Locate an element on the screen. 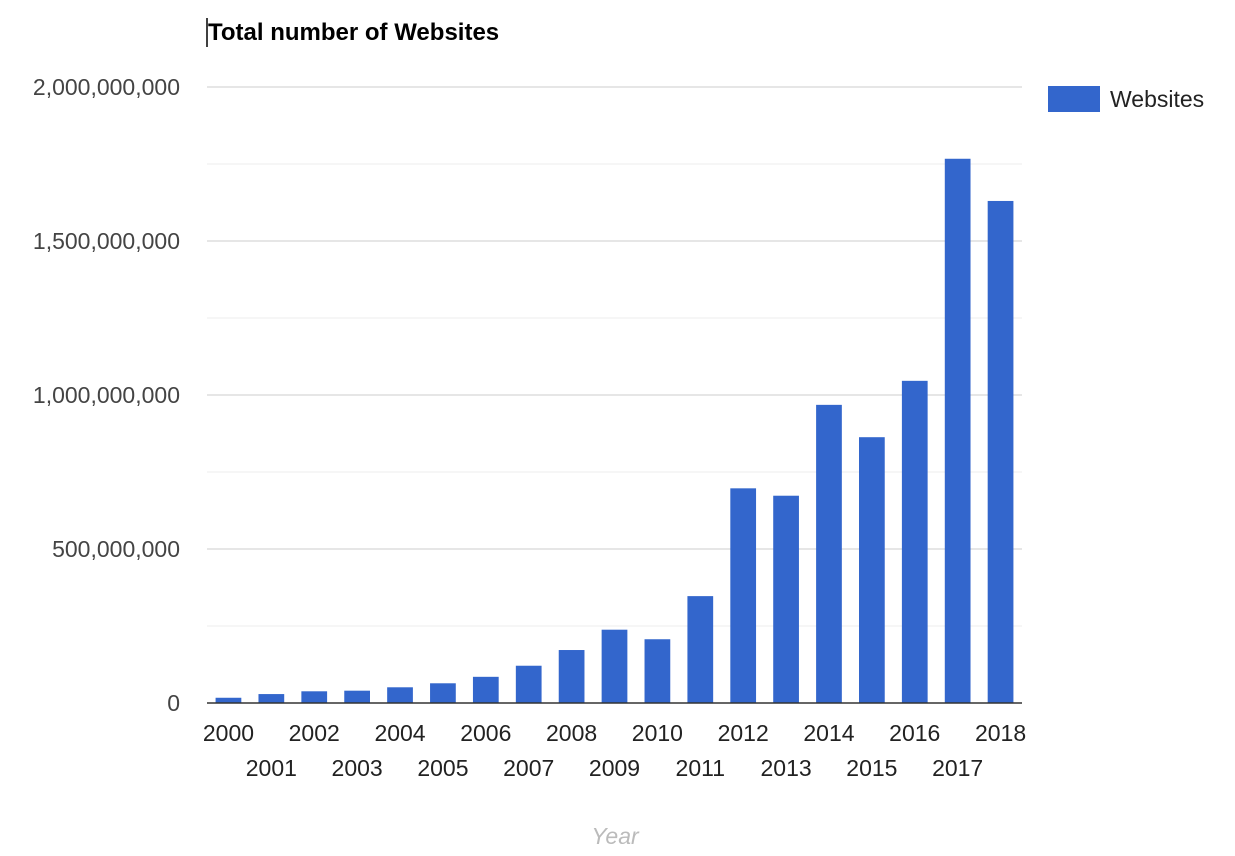  legend: Websites is located at coordinates (1126, 99).